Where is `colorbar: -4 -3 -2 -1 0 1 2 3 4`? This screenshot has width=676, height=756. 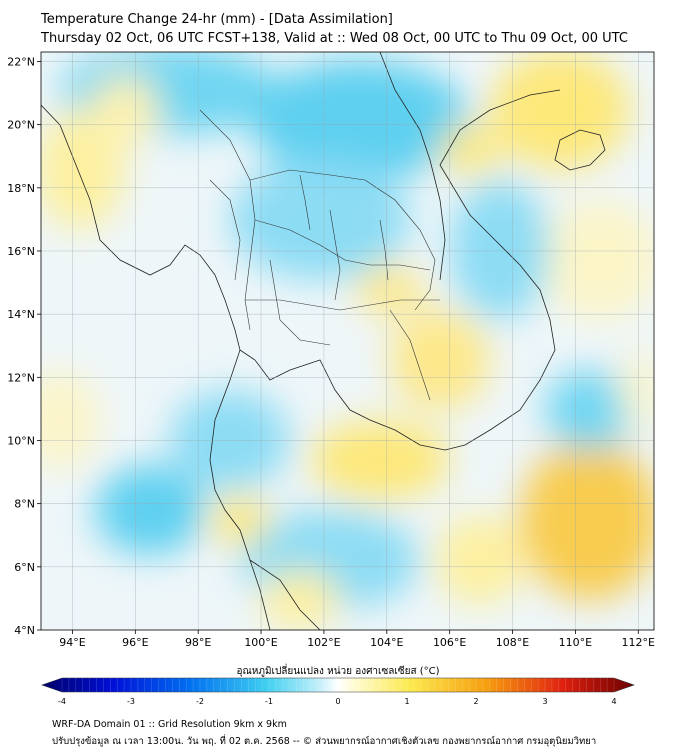 colorbar: -4 -3 -2 -1 0 1 2 3 4 is located at coordinates (338, 691).